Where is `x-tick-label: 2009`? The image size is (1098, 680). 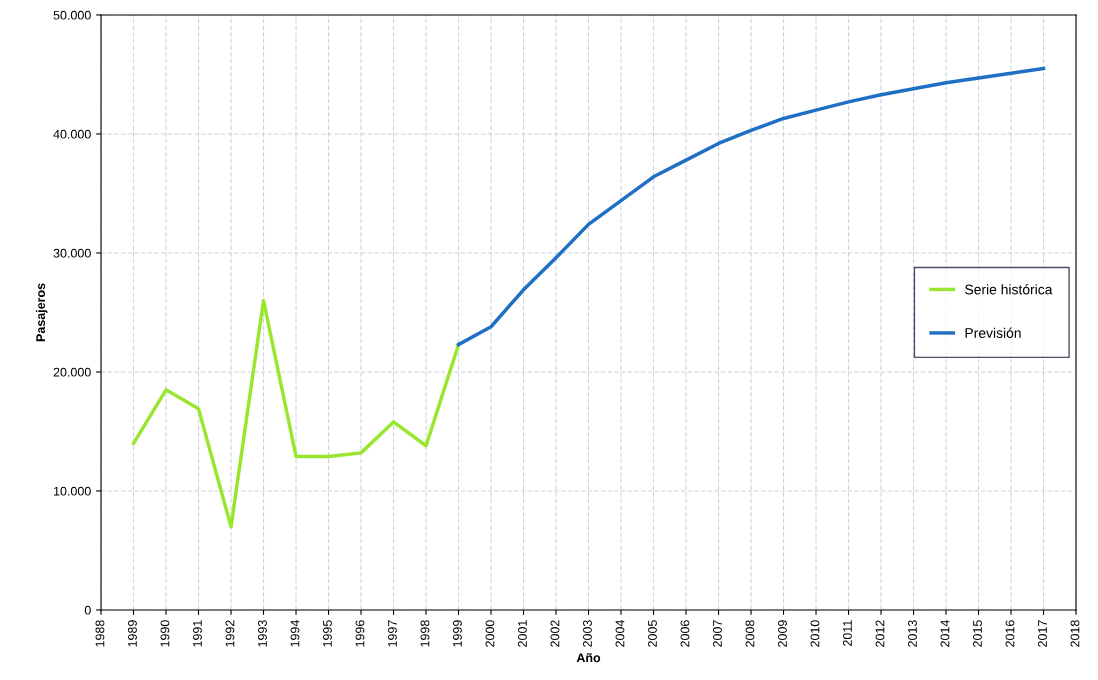
x-tick-label: 2009 is located at coordinates (782, 633).